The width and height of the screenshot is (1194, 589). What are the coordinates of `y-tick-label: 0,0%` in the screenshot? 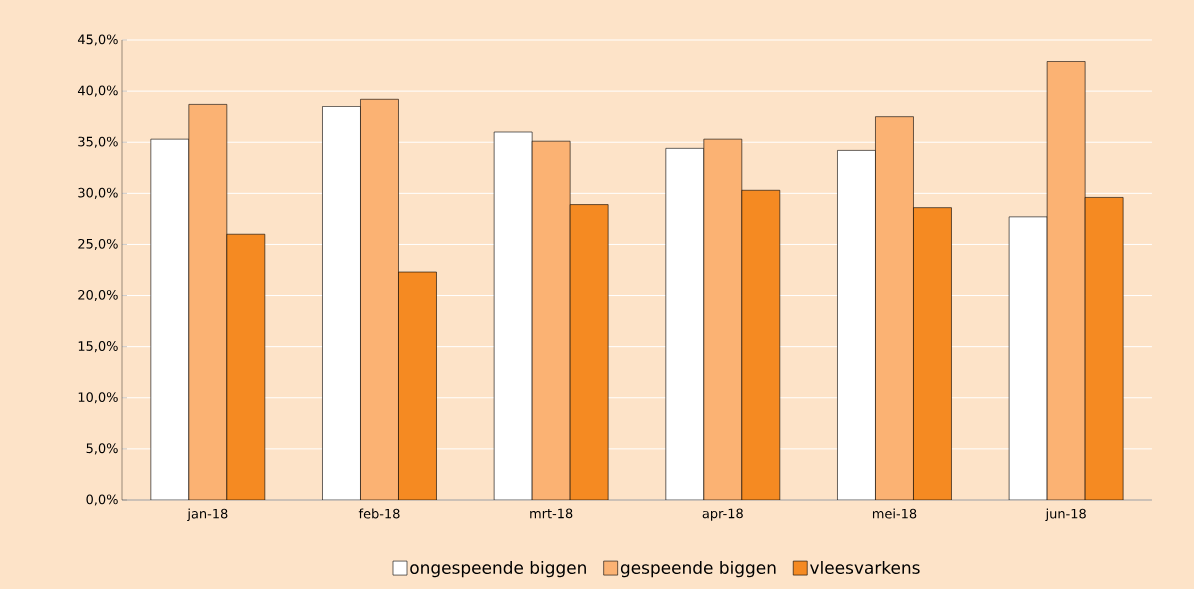 It's located at (102, 500).